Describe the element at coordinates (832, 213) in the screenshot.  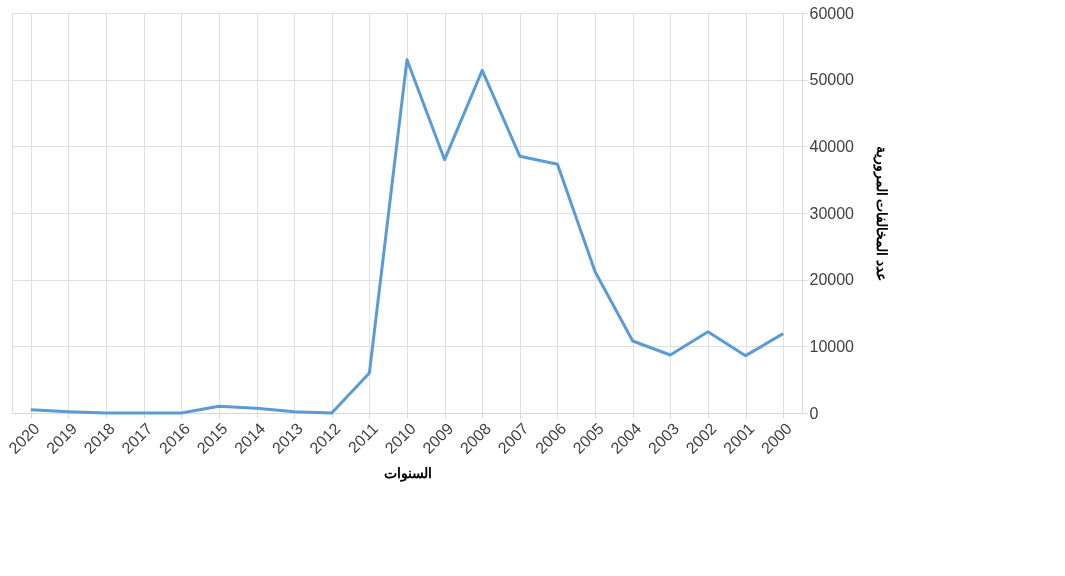
I see `y-tick-label: 30000` at that location.